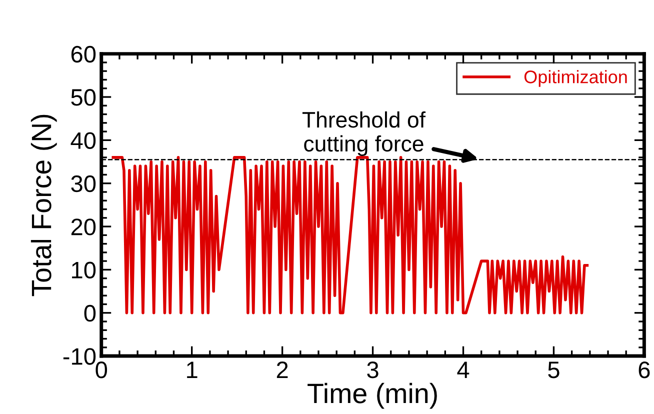 Image resolution: width=654 pixels, height=414 pixels. I want to click on x-tick-label: 4, so click(463, 370).